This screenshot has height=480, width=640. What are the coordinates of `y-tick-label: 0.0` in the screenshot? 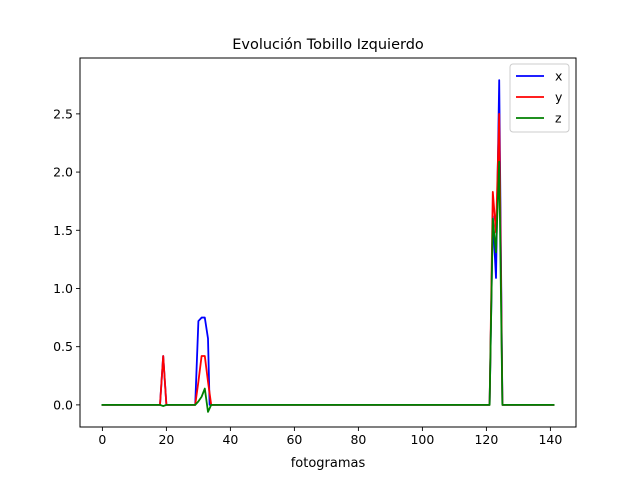 It's located at (63, 404).